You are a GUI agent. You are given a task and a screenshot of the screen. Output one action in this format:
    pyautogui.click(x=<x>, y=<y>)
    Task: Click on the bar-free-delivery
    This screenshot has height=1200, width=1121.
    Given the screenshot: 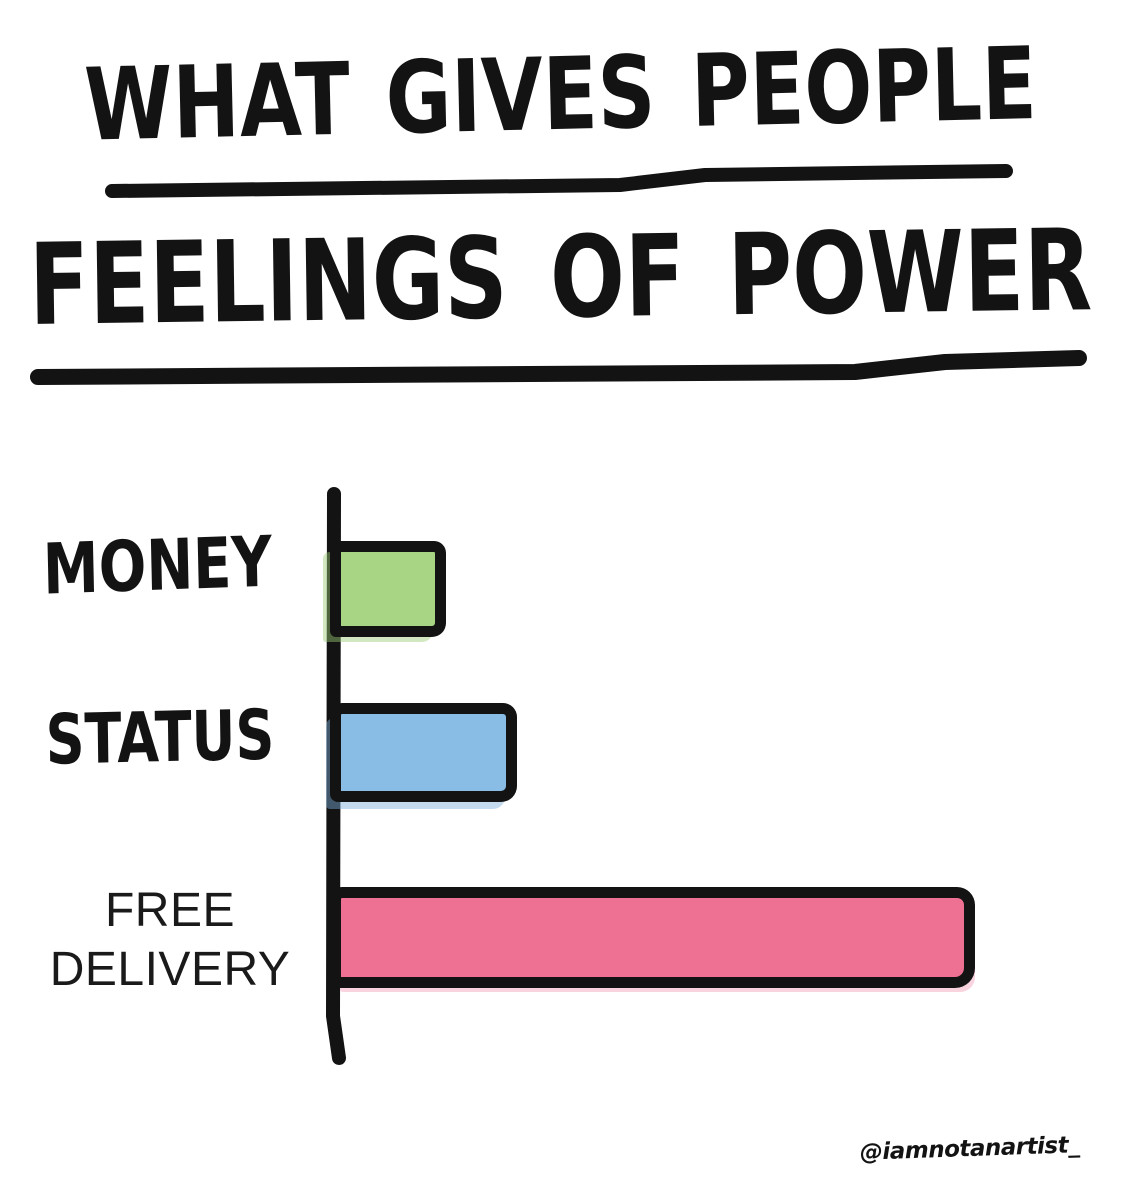 What is the action you would take?
    pyautogui.click(x=652, y=937)
    